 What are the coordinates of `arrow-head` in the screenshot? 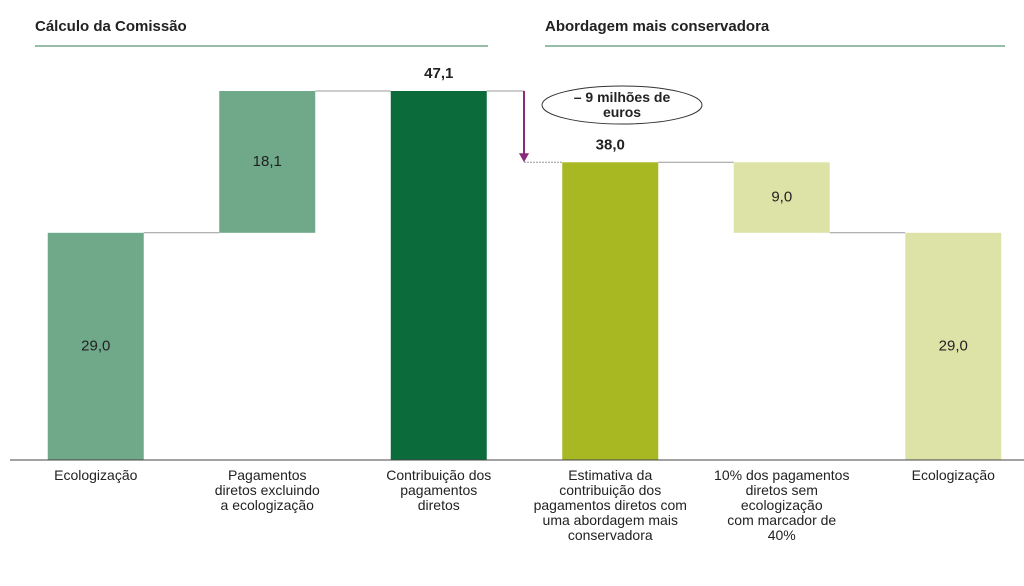 It's located at (524, 158).